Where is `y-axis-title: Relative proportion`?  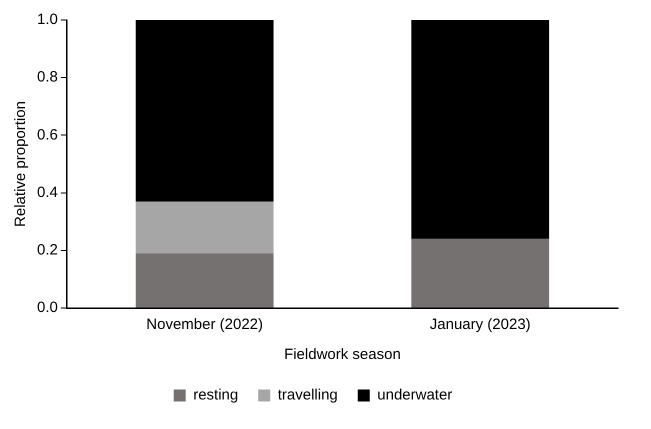 y-axis-title: Relative proportion is located at coordinates (21, 164).